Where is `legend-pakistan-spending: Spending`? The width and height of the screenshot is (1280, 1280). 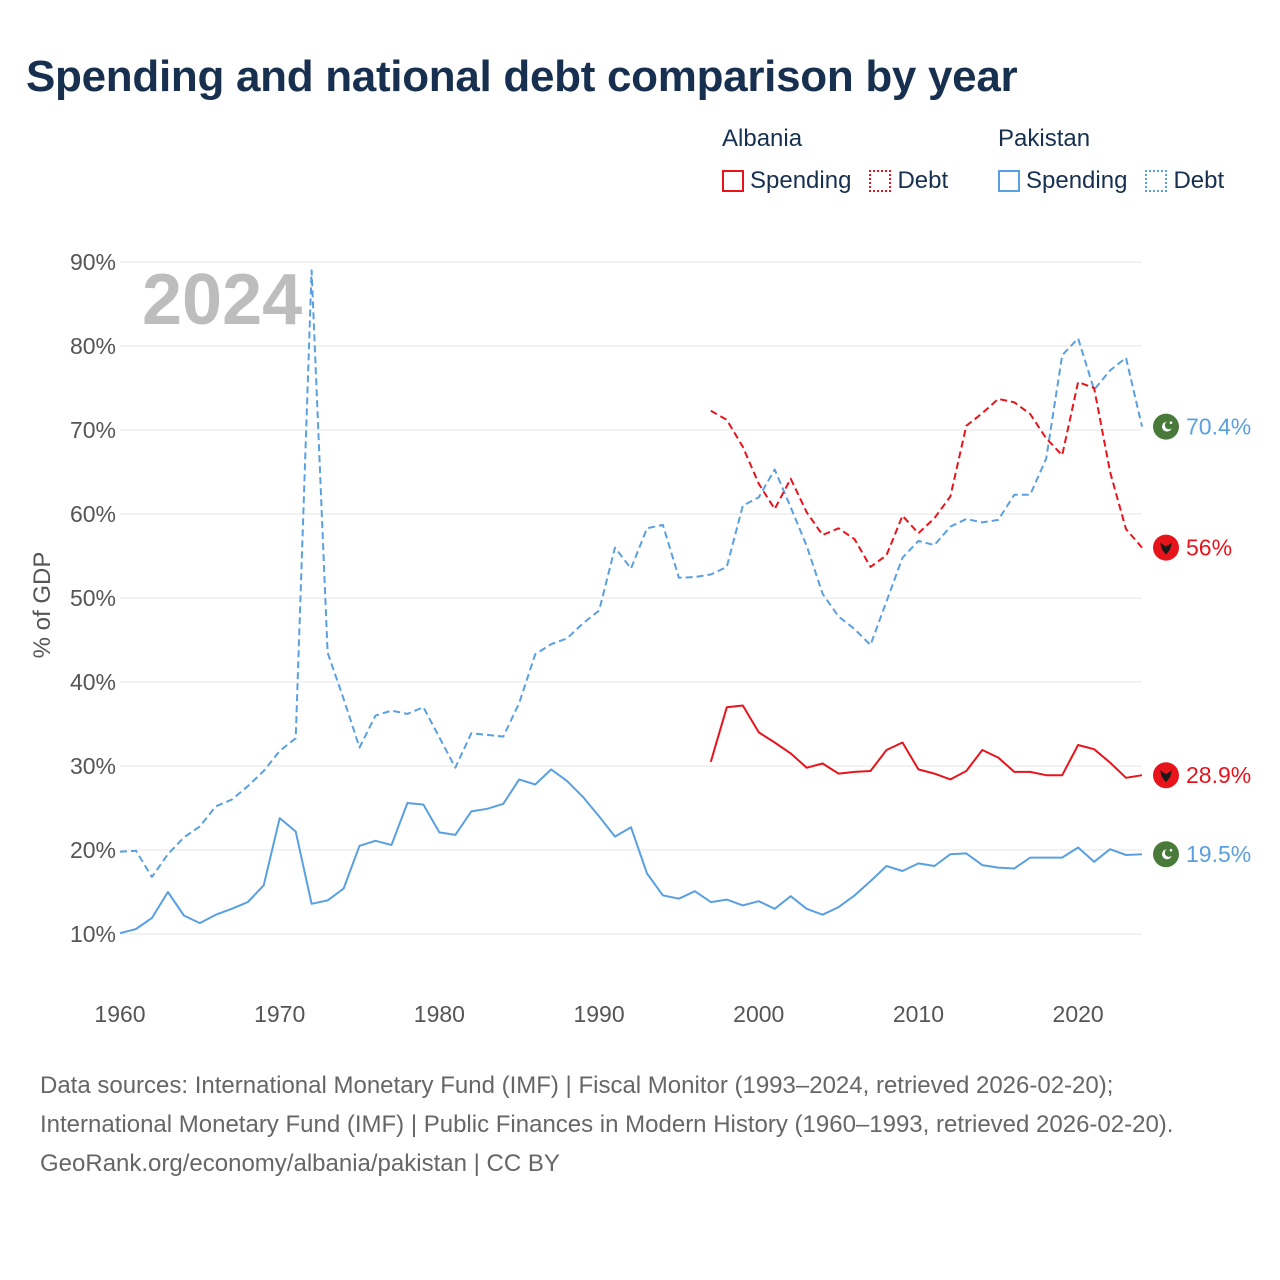
legend-pakistan-spending: Spending is located at coordinates (1062, 181).